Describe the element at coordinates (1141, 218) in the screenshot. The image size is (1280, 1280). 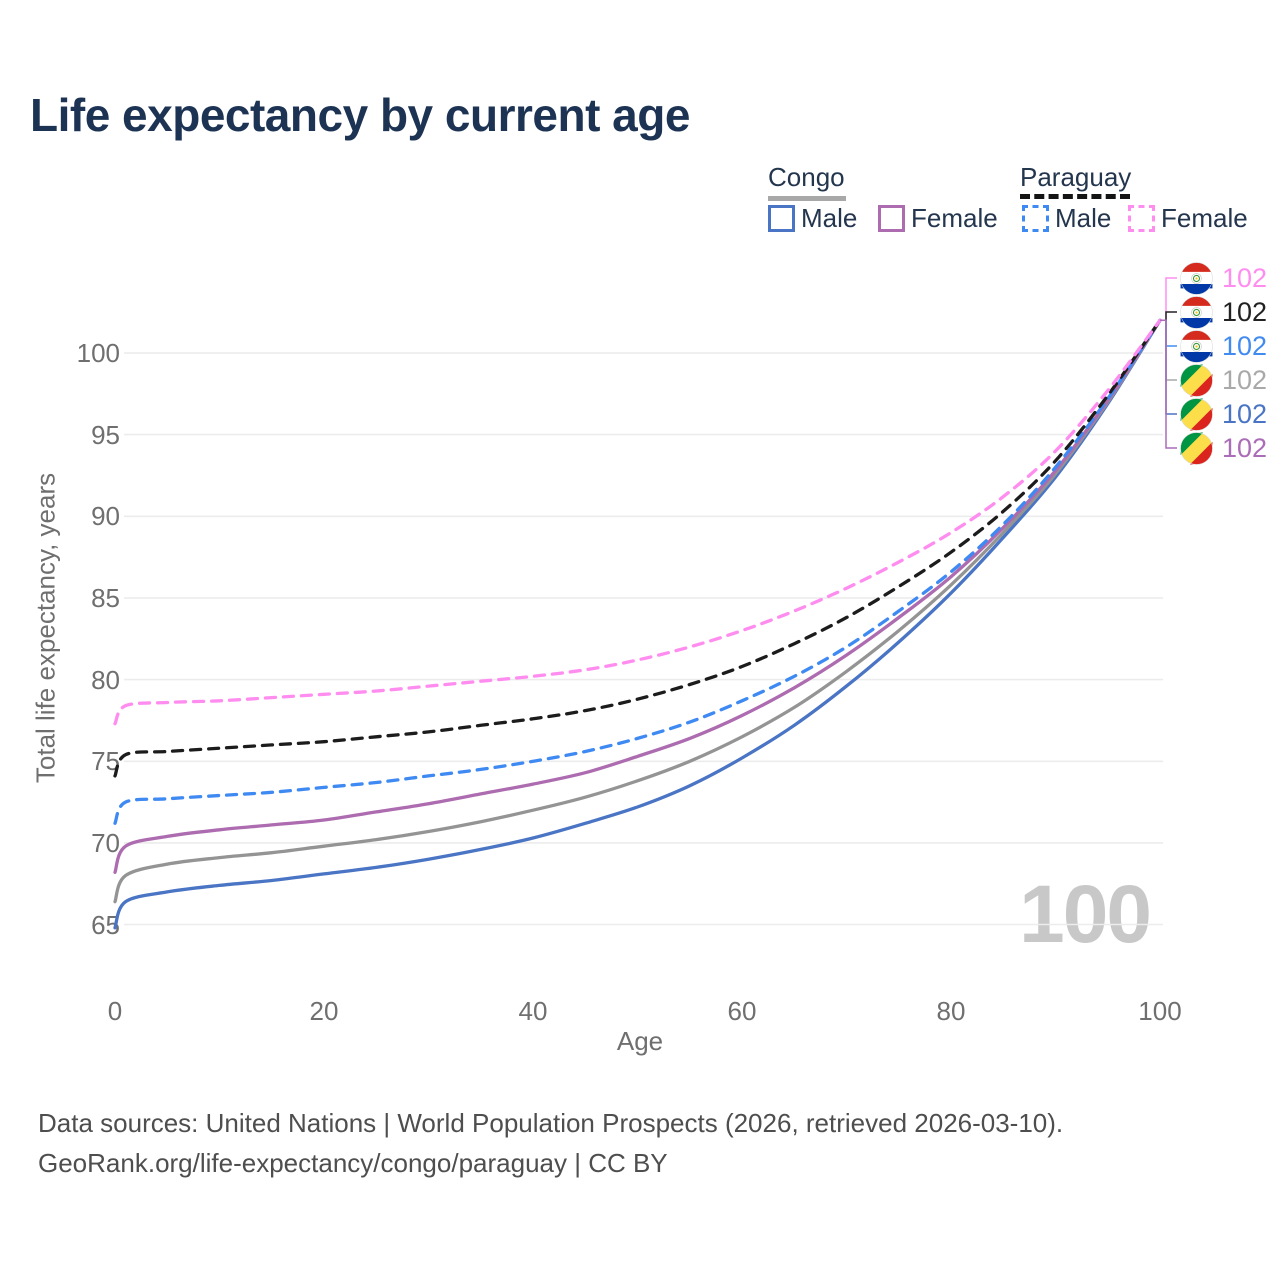
I see `paraguay-female-swatch-icon` at that location.